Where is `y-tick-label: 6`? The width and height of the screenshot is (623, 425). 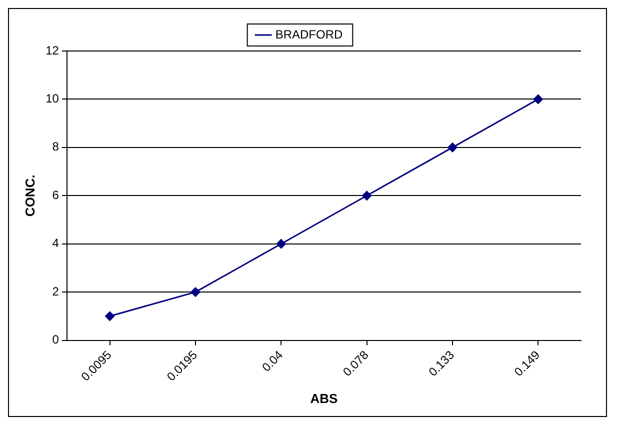
y-tick-label: 6 is located at coordinates (56, 195).